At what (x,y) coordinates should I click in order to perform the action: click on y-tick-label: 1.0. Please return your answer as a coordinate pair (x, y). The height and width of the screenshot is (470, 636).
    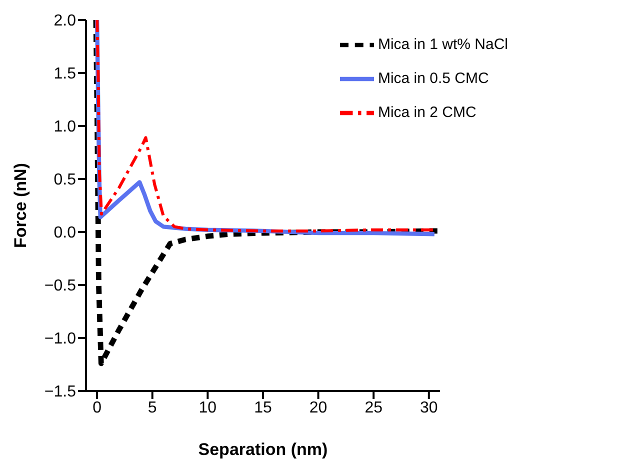
    Looking at the image, I should click on (65, 127).